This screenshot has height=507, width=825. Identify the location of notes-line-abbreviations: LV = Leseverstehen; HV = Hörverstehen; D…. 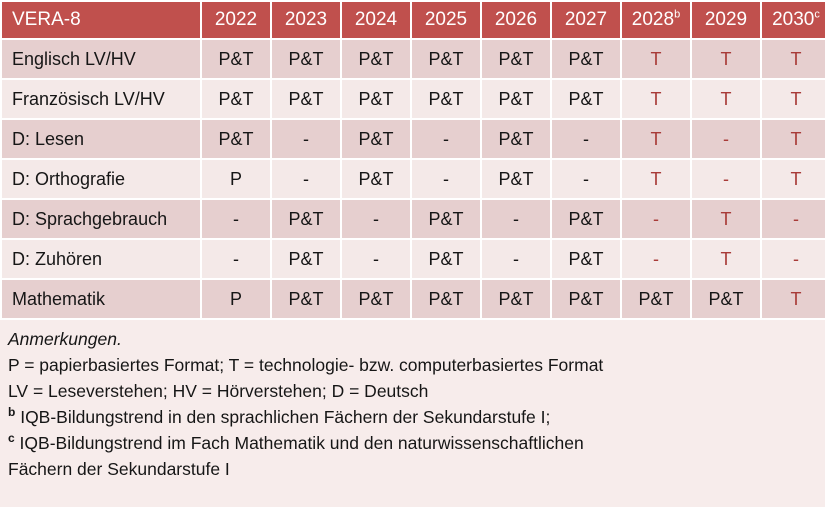
(218, 391).